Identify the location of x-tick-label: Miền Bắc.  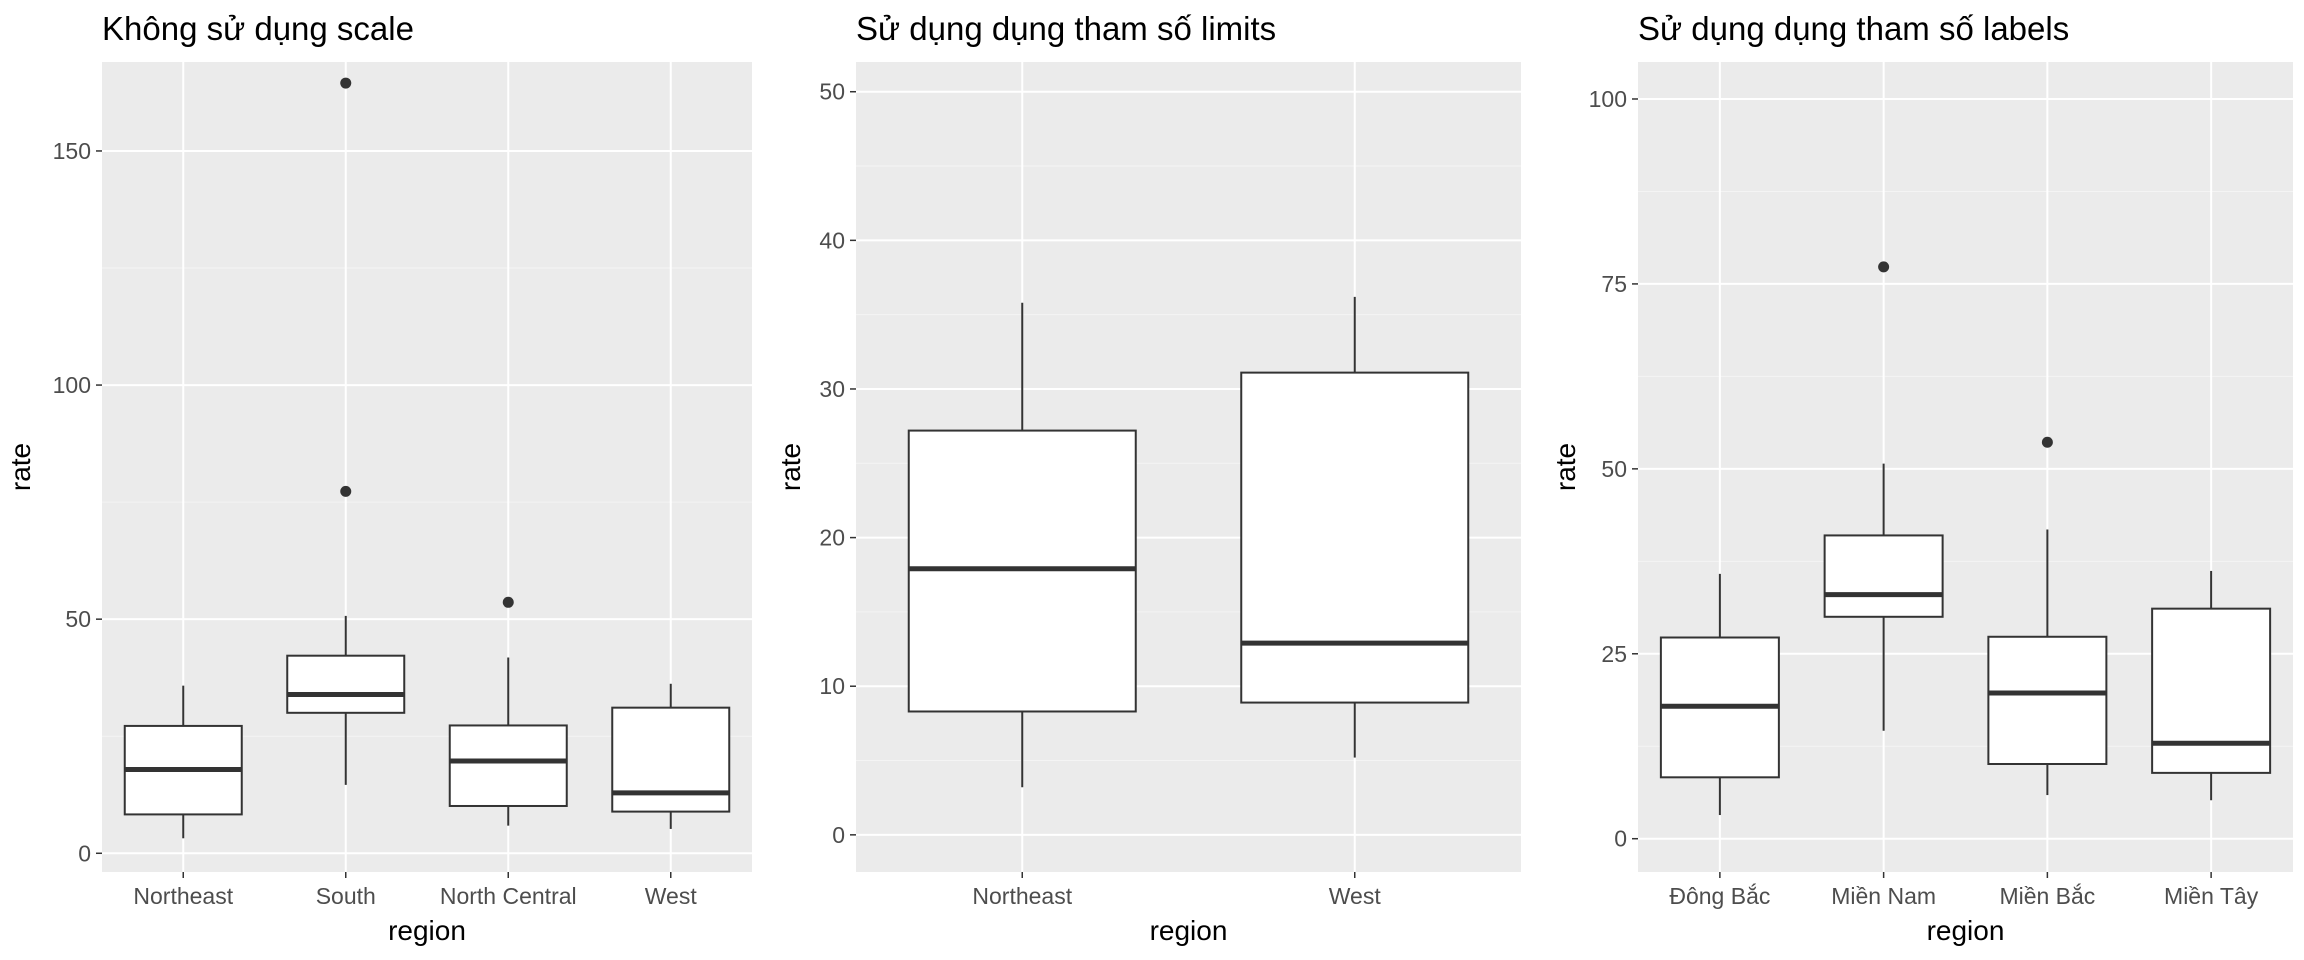
(2047, 896).